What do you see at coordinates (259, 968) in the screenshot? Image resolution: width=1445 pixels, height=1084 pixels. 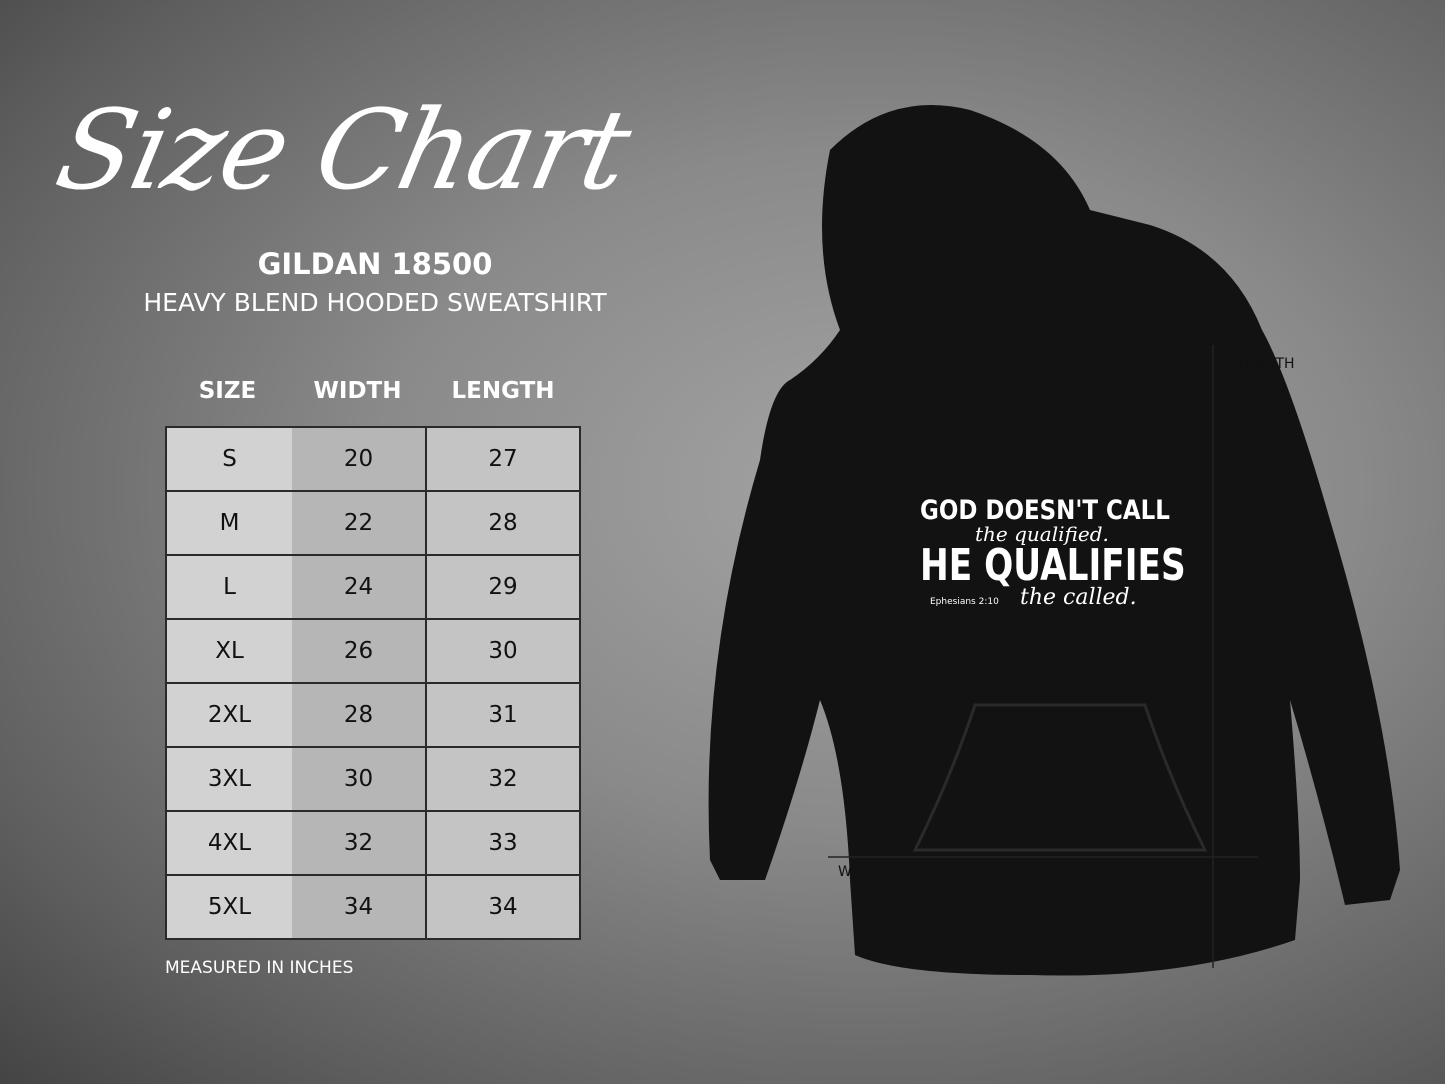 I see `units-note: MEASURED IN INCHES` at bounding box center [259, 968].